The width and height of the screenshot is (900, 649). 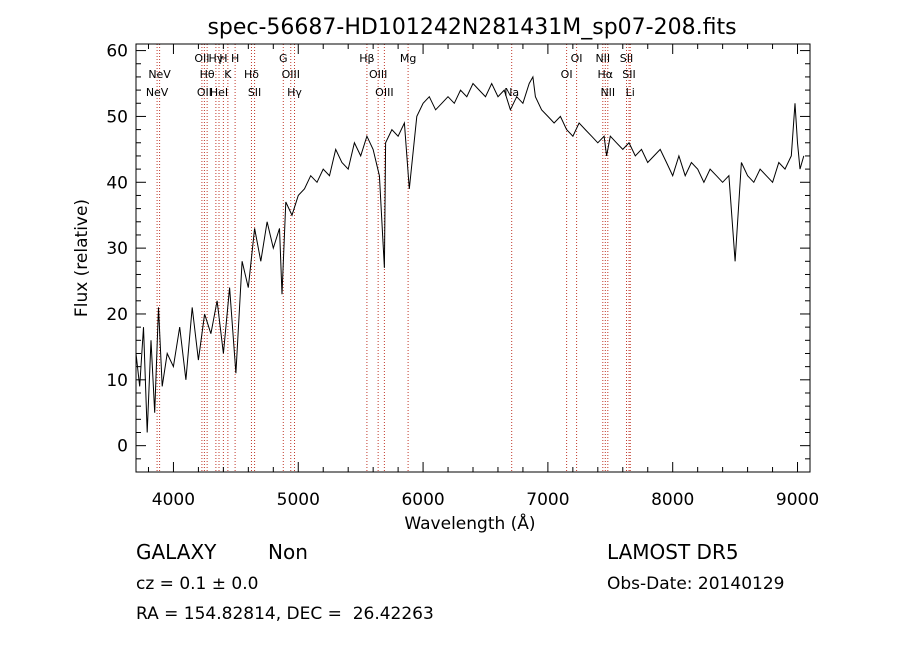 What do you see at coordinates (378, 74) in the screenshot?
I see `line-label-16: OIII` at bounding box center [378, 74].